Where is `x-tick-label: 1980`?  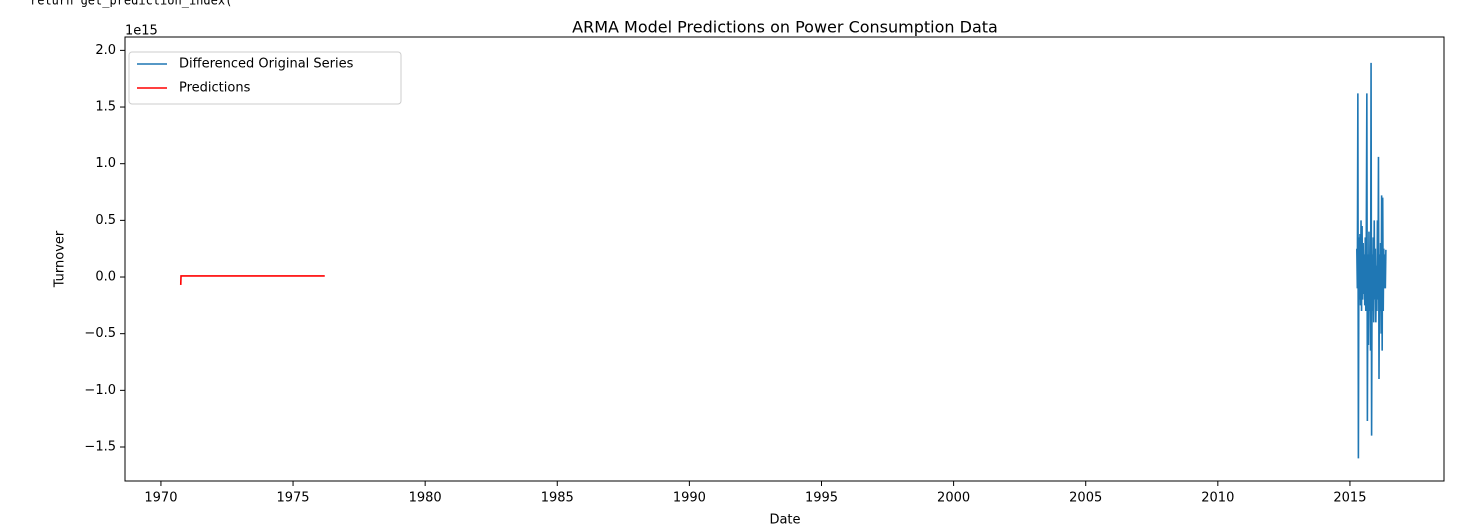
x-tick-label: 1980 is located at coordinates (425, 498).